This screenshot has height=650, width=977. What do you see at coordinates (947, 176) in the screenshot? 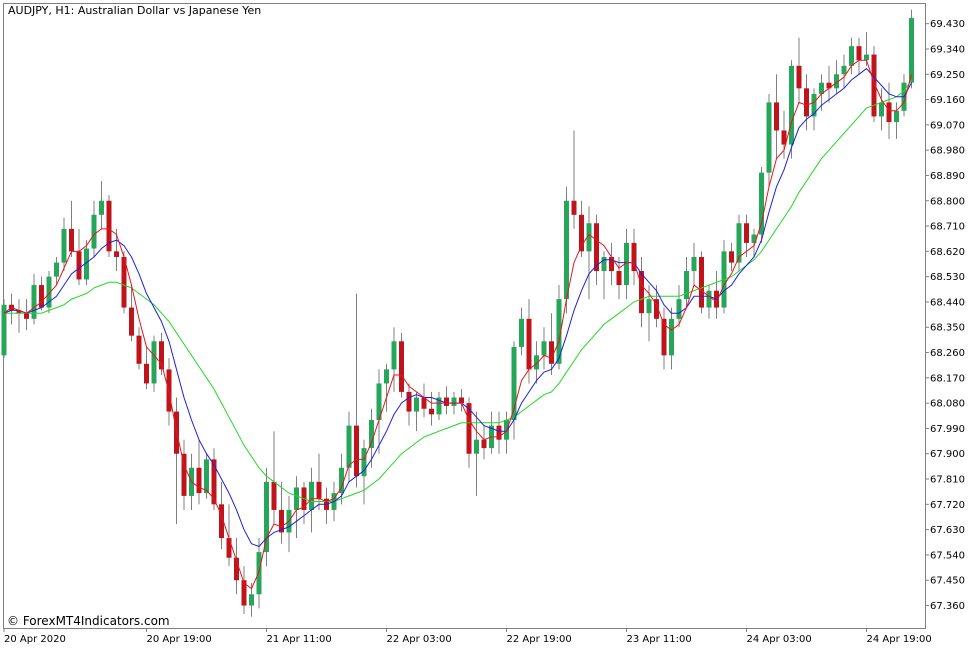
I see `y-tick-label: 68.890` at bounding box center [947, 176].